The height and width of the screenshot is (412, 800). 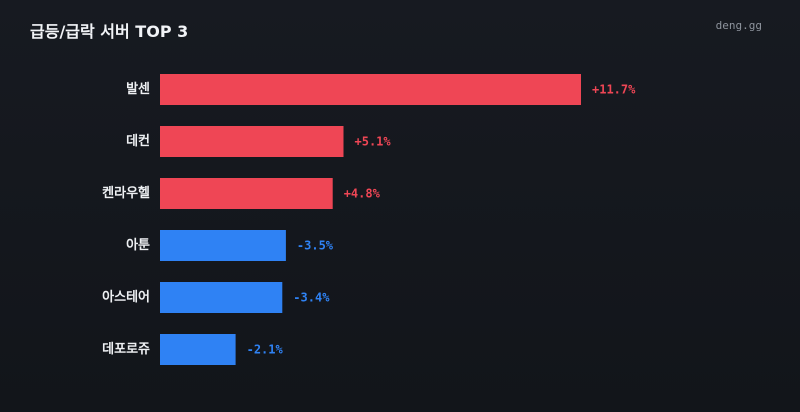 I want to click on bar-row: 아스테어 -3.4%, so click(x=216, y=297).